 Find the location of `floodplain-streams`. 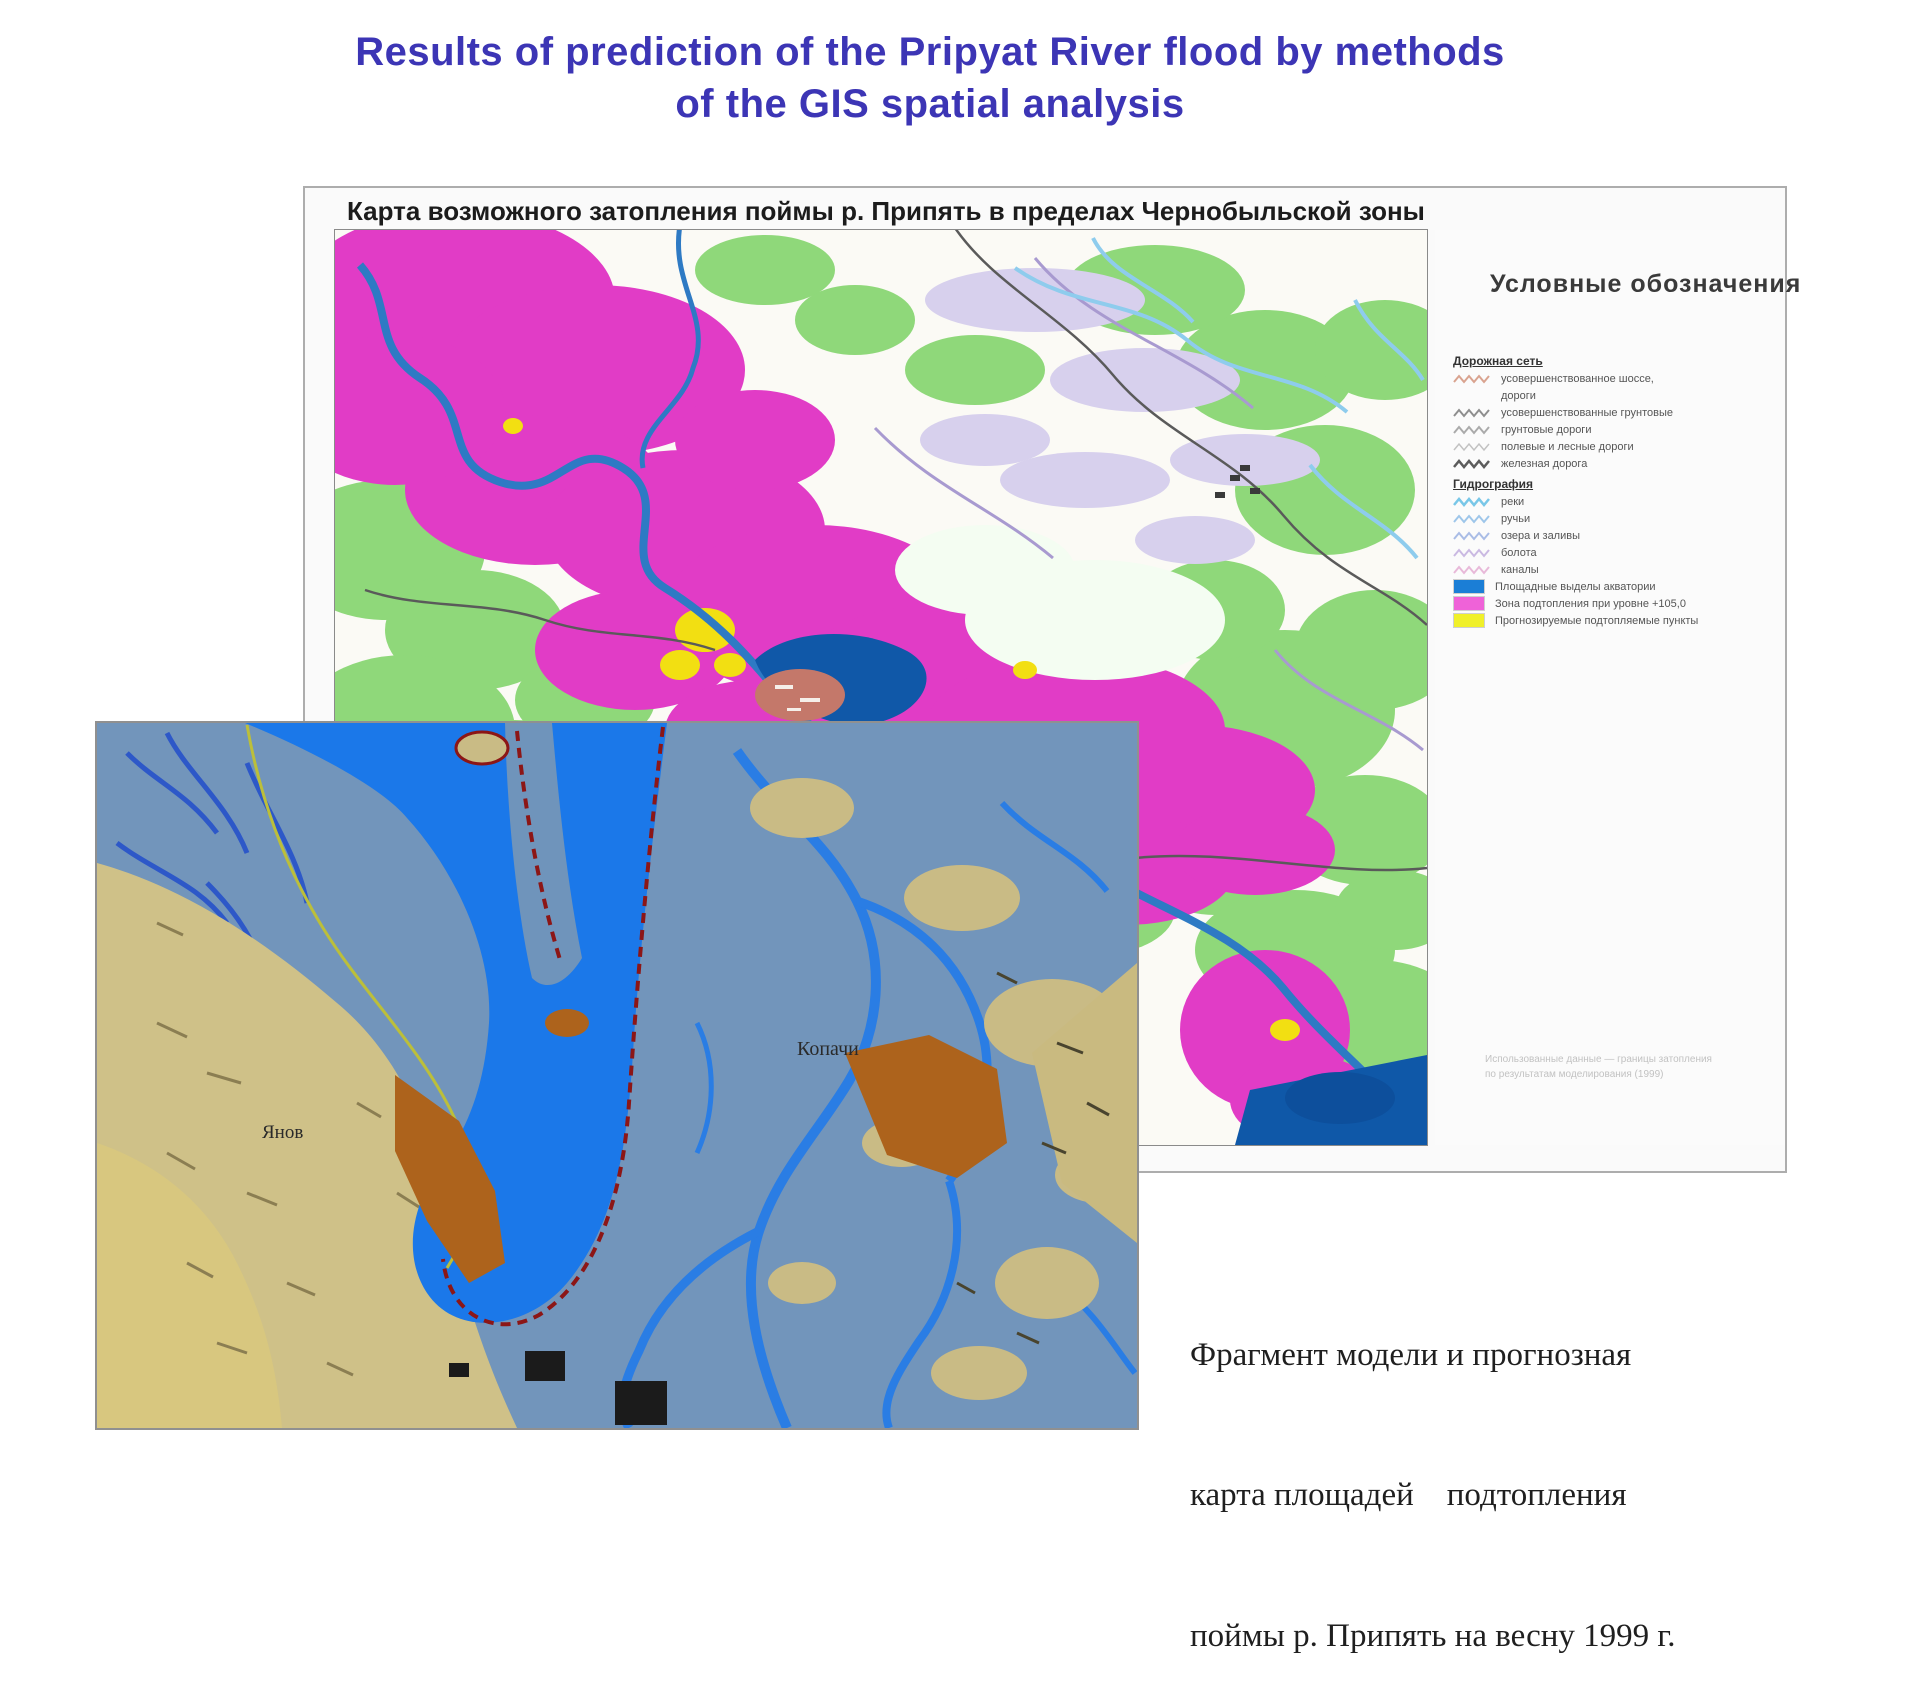

floodplain-streams is located at coordinates (877, 1088).